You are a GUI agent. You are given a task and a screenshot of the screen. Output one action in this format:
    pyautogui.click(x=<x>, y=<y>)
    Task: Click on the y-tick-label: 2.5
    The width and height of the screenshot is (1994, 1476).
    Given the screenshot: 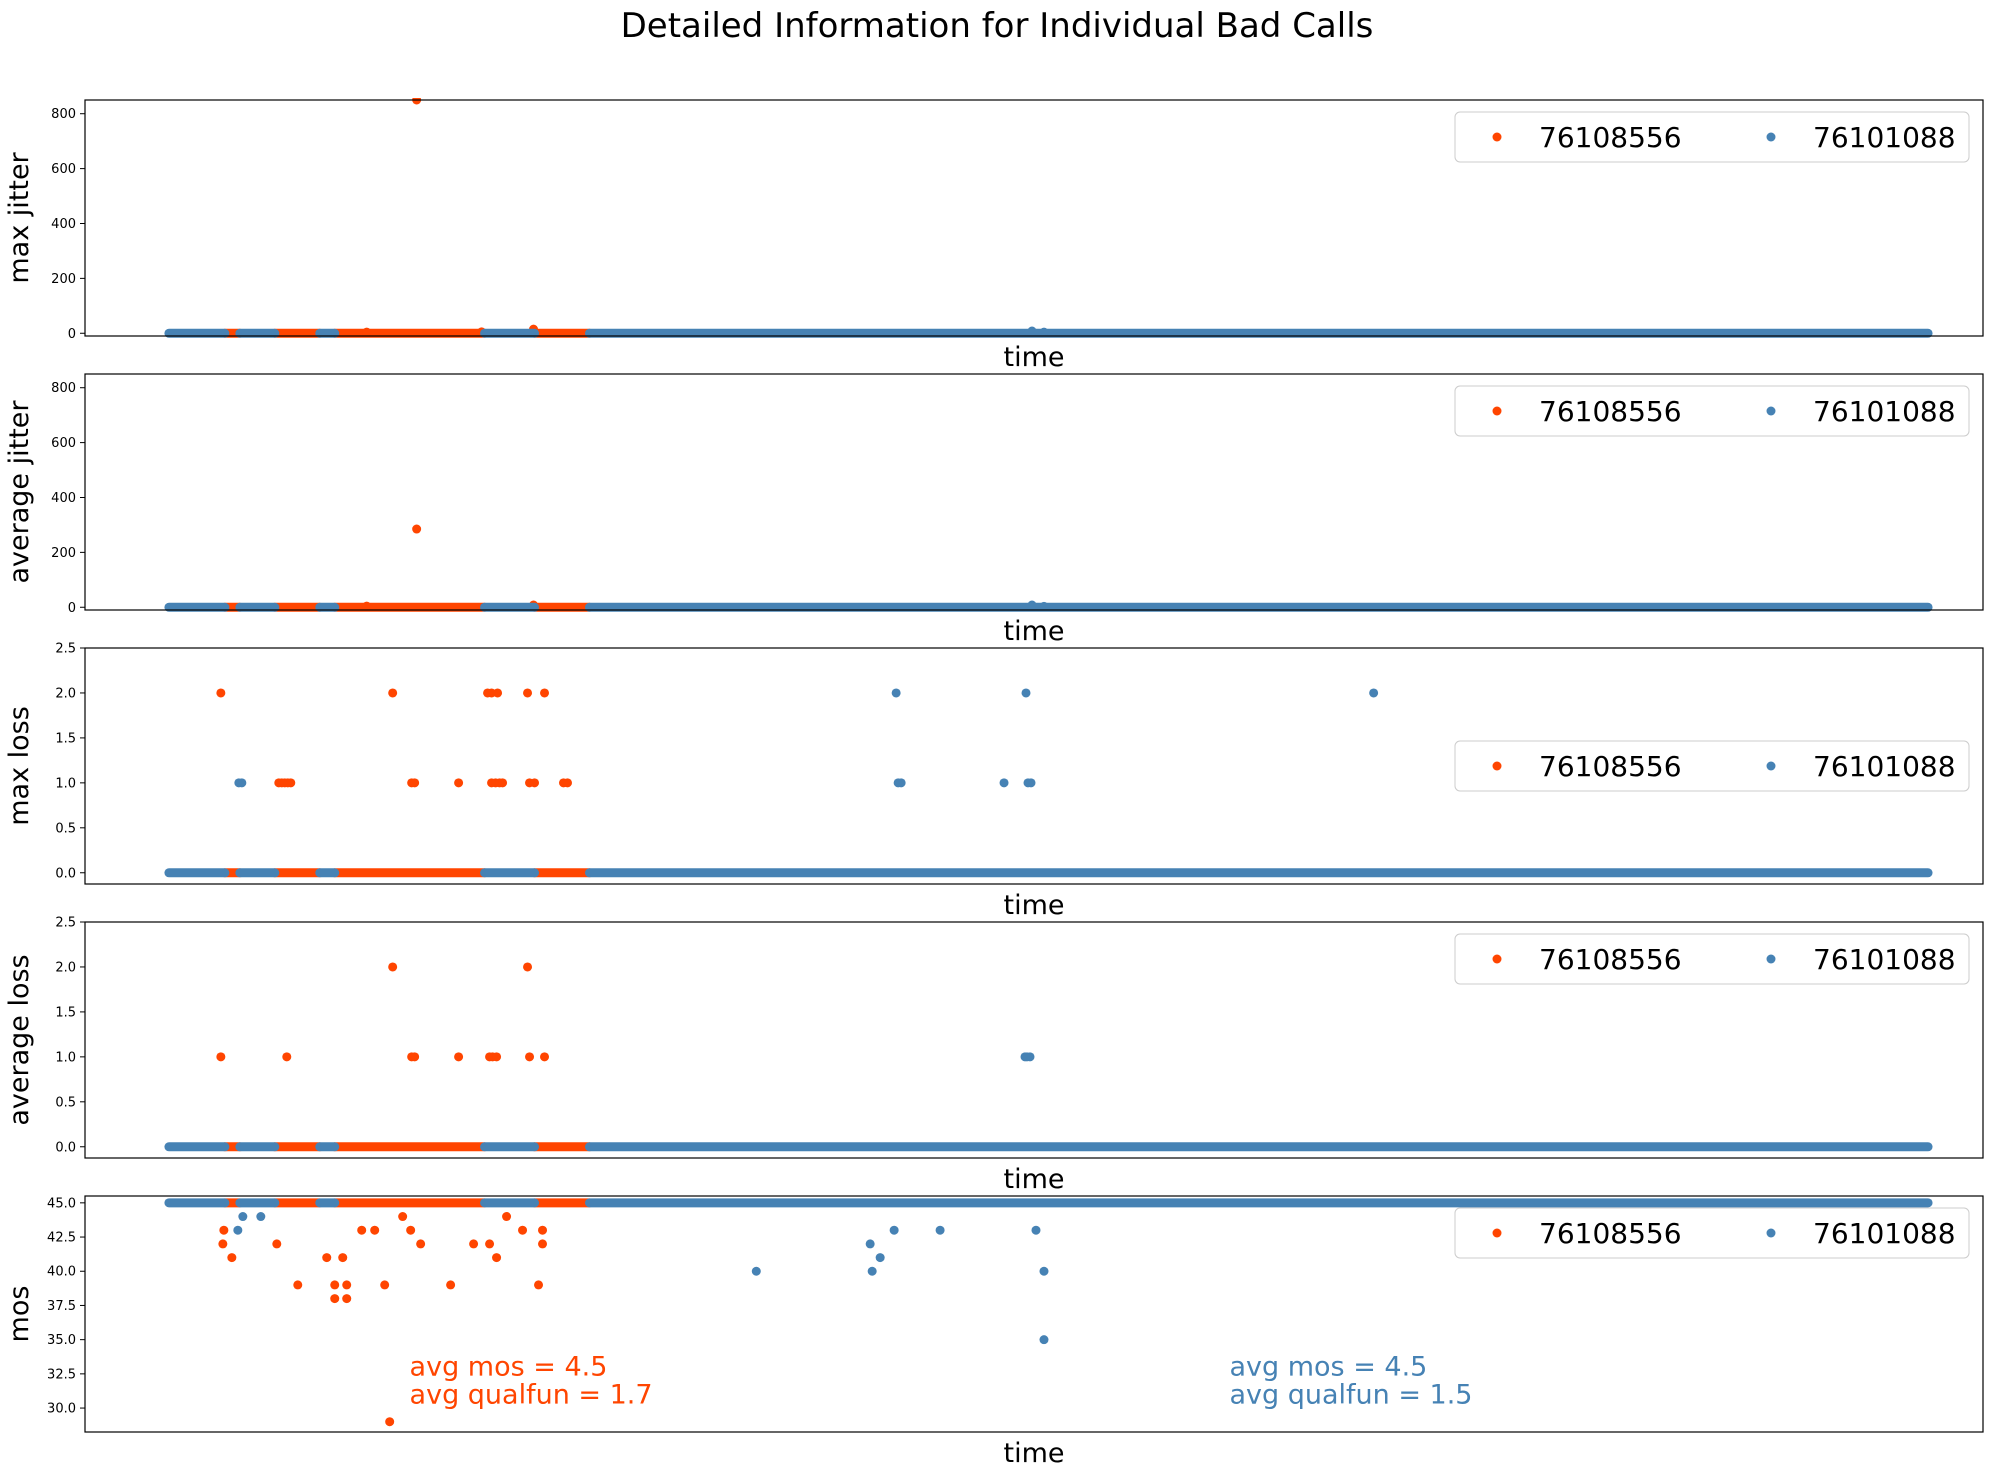 What is the action you would take?
    pyautogui.click(x=65, y=923)
    